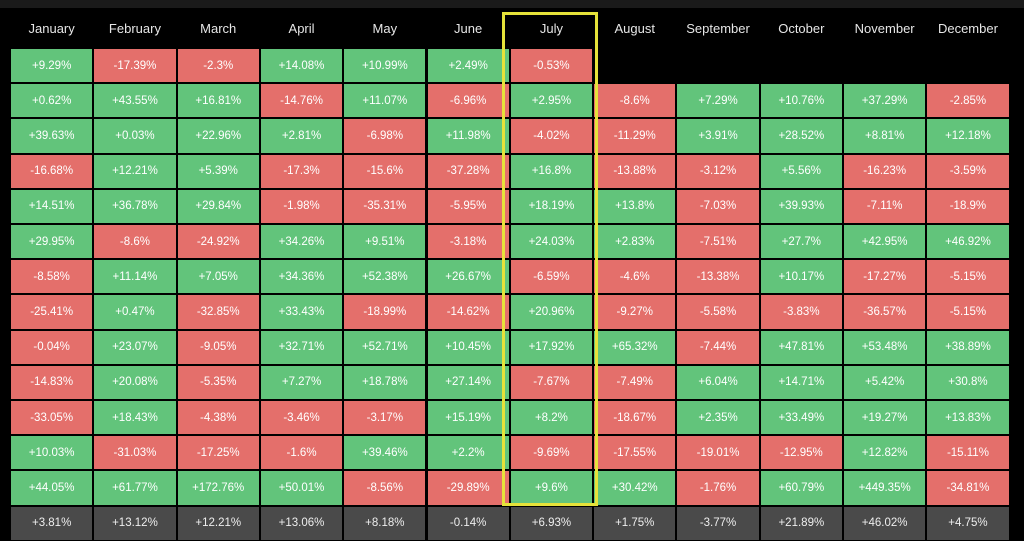 The height and width of the screenshot is (541, 1024). What do you see at coordinates (968, 101) in the screenshot?
I see `return-cell: -2.85%` at bounding box center [968, 101].